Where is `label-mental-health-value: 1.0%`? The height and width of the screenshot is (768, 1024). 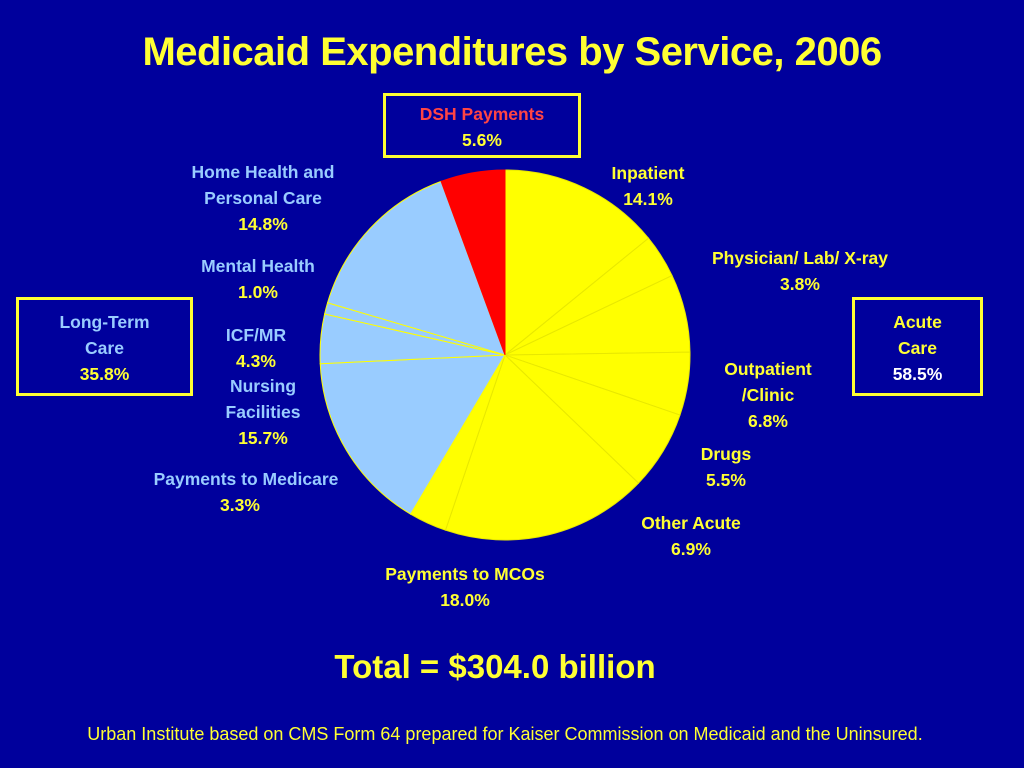 label-mental-health-value: 1.0% is located at coordinates (258, 292).